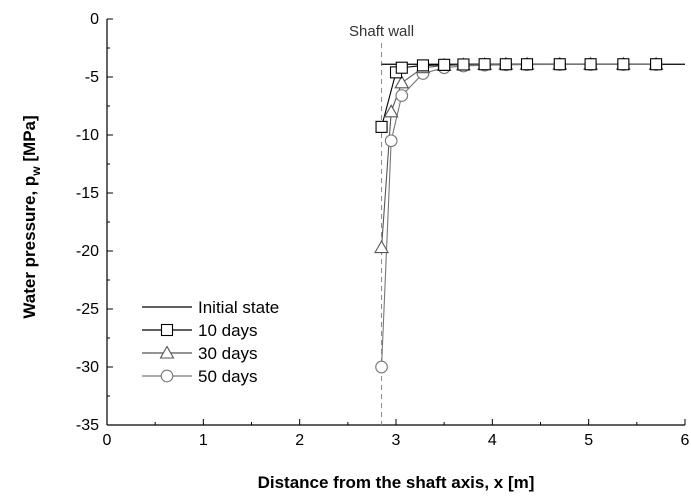 Image resolution: width=691 pixels, height=497 pixels. Describe the element at coordinates (87, 193) in the screenshot. I see `y-tick-label: -15` at that location.